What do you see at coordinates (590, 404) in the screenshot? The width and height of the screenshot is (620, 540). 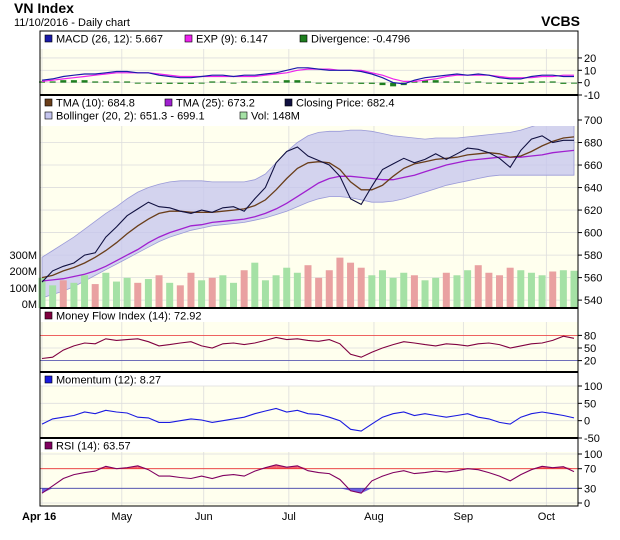 I see `momentum-panel-tick-label: 50` at bounding box center [590, 404].